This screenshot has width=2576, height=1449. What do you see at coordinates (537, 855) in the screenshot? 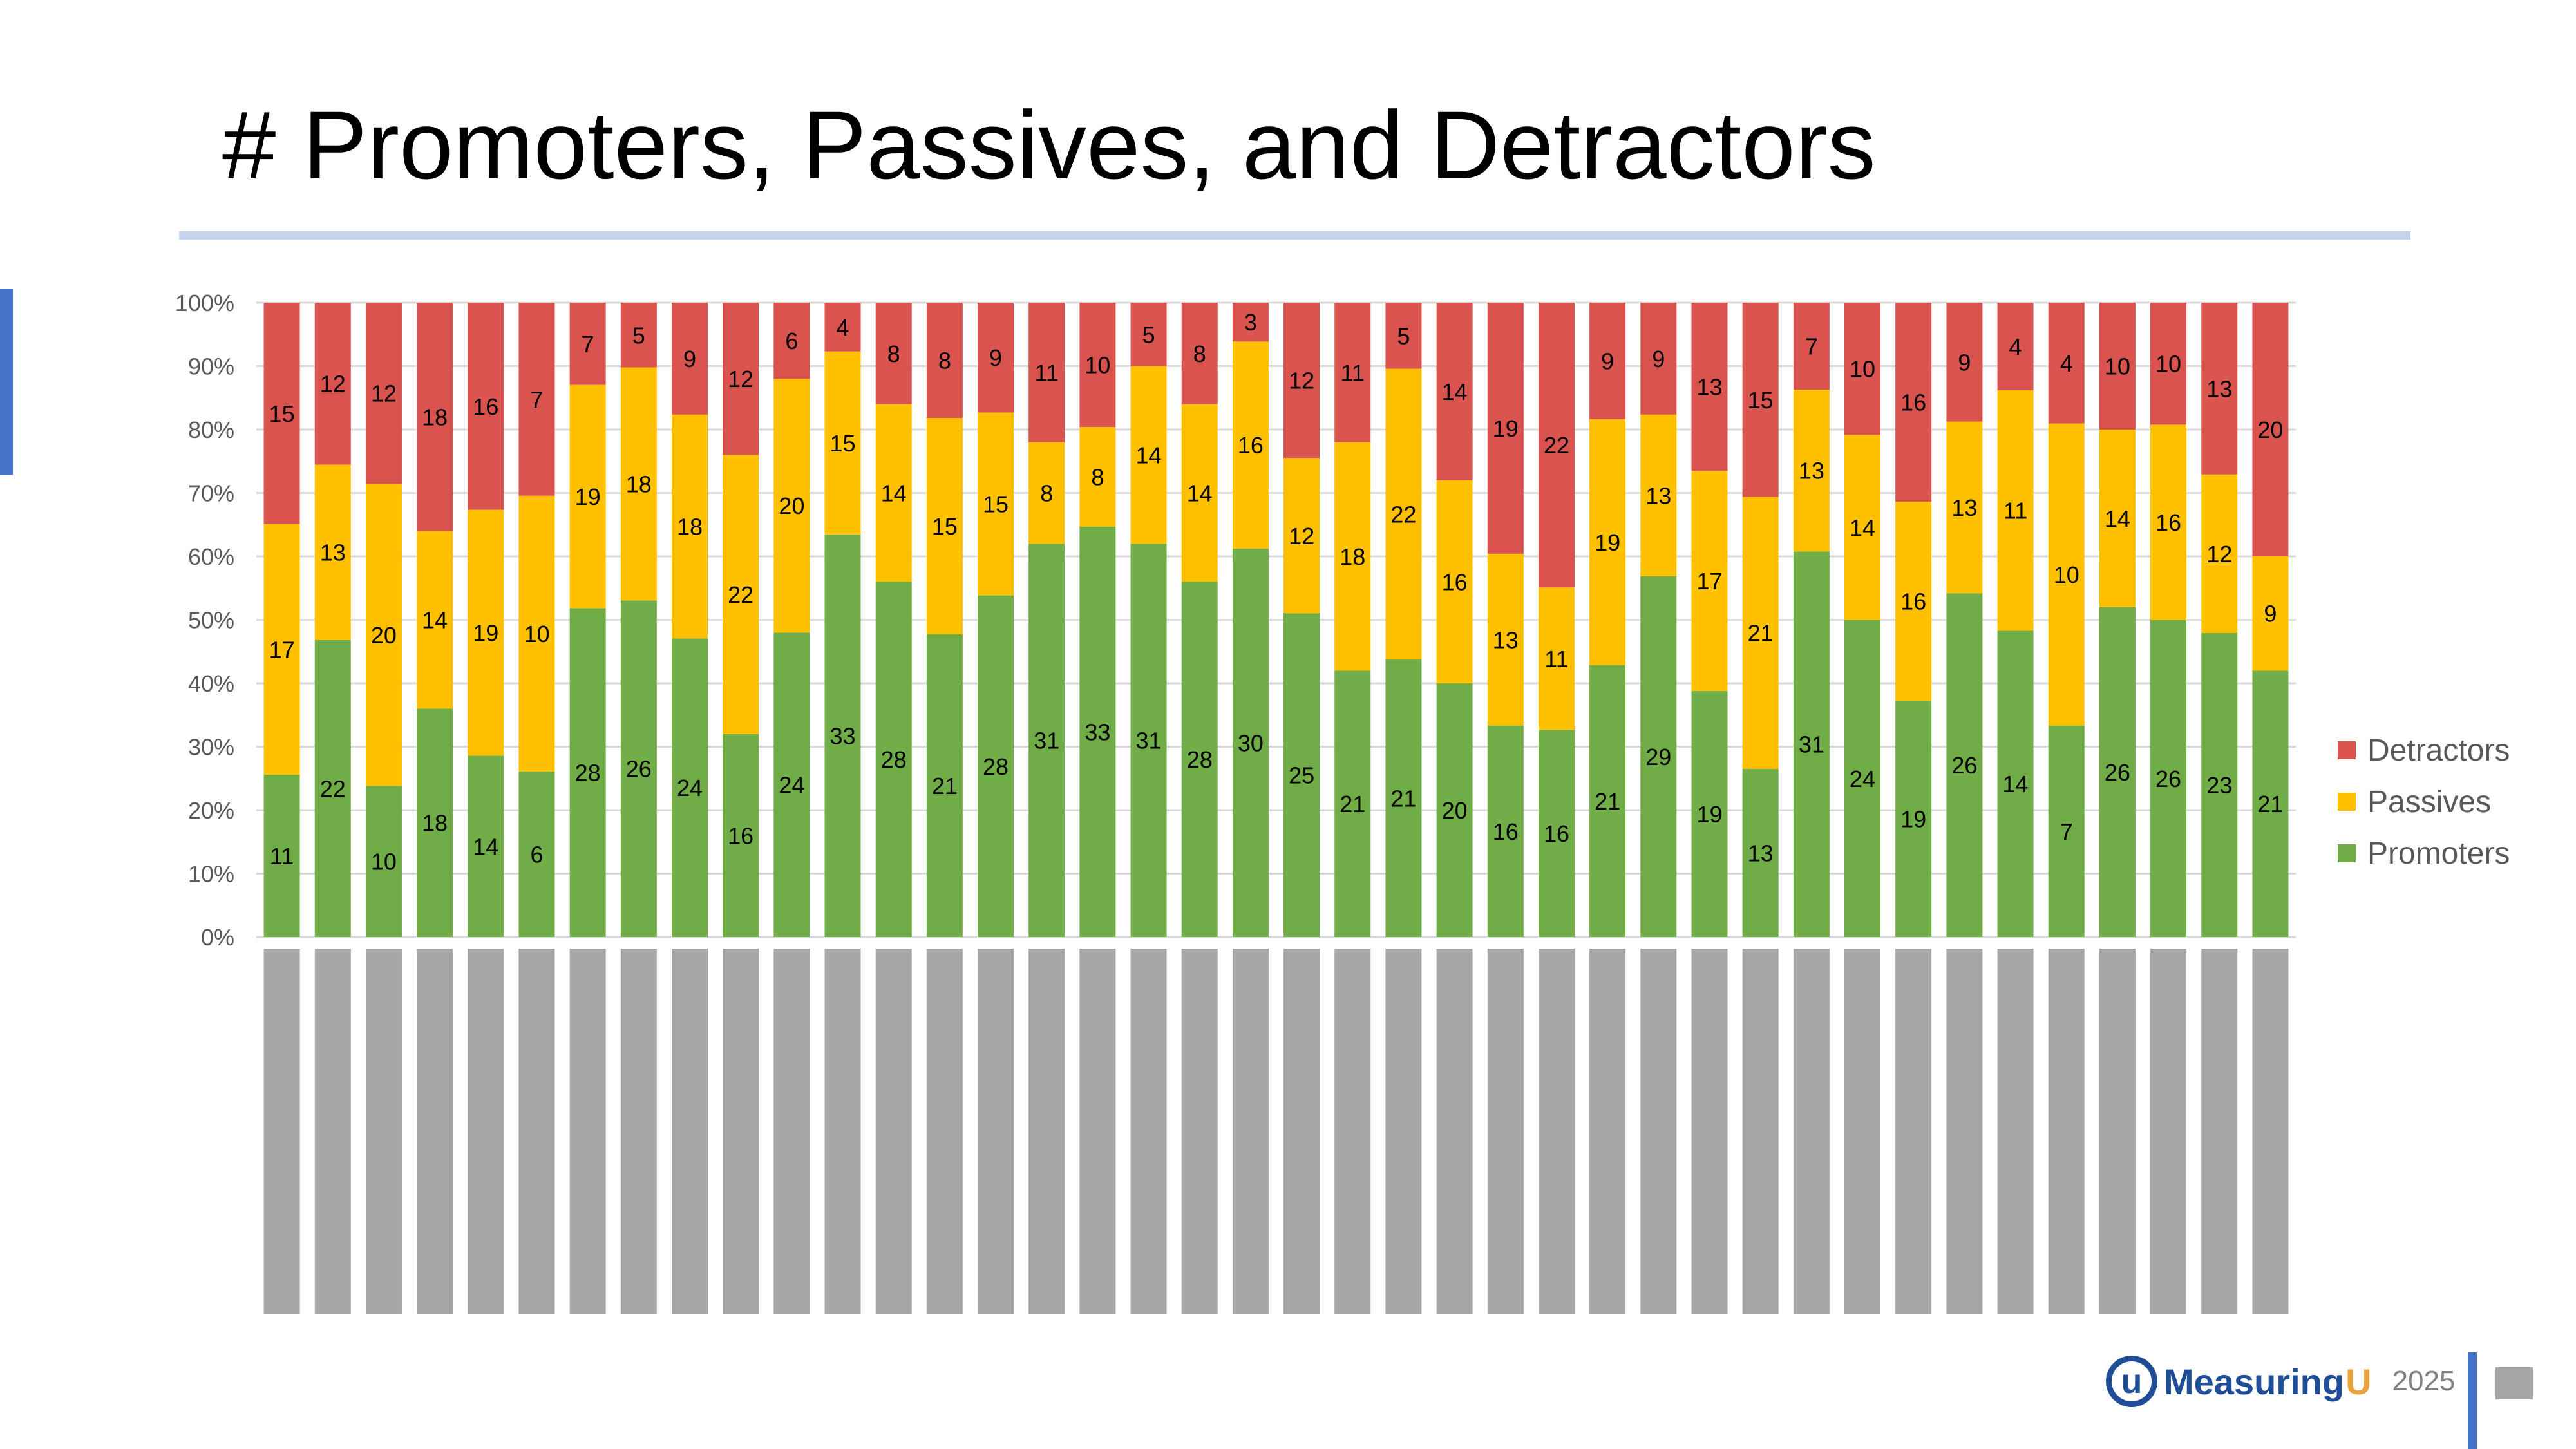
I see `data-label-promoters: 6` at bounding box center [537, 855].